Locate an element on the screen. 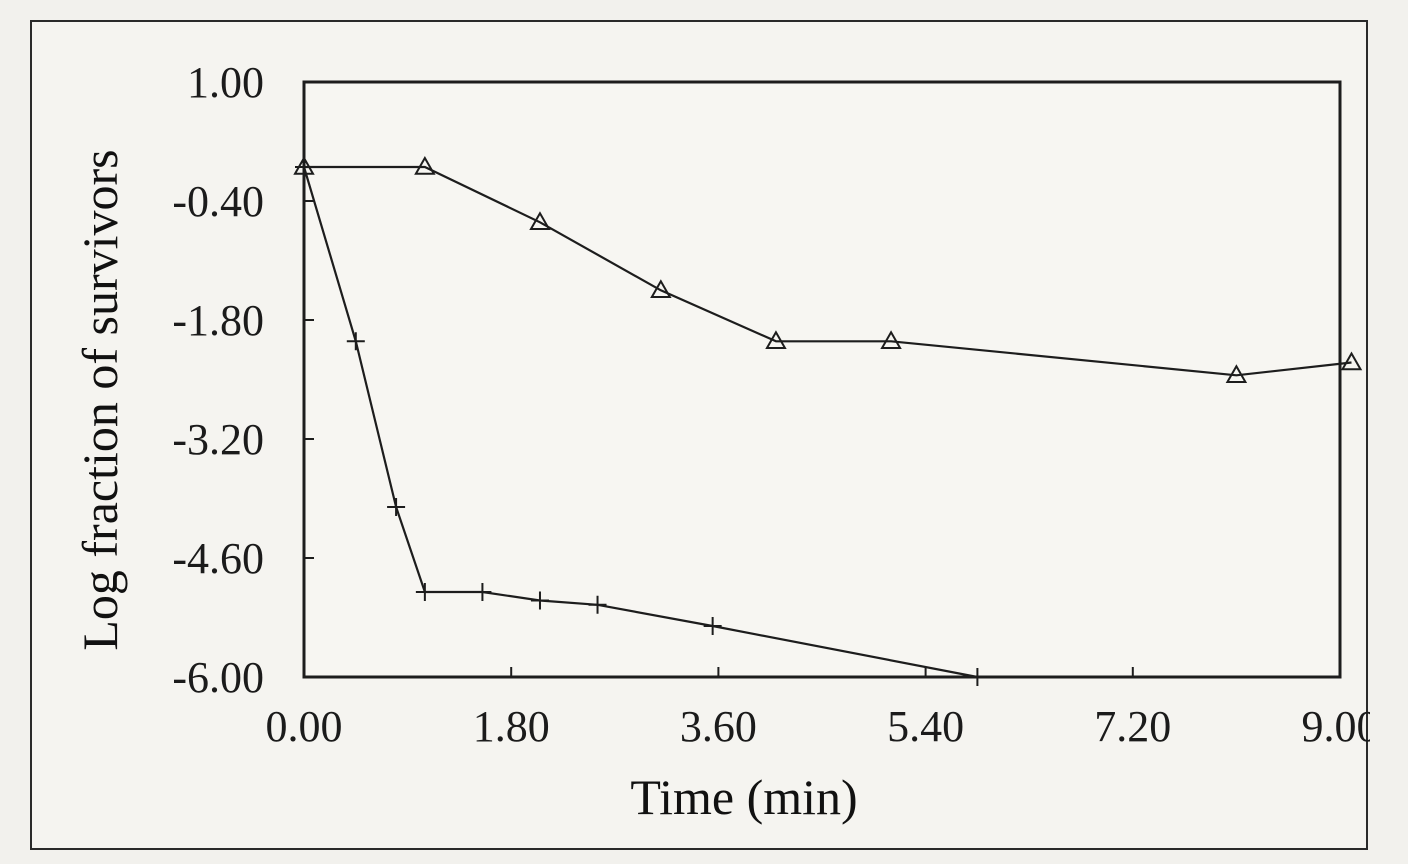  x-tick-label: 3.60 is located at coordinates (718, 726).